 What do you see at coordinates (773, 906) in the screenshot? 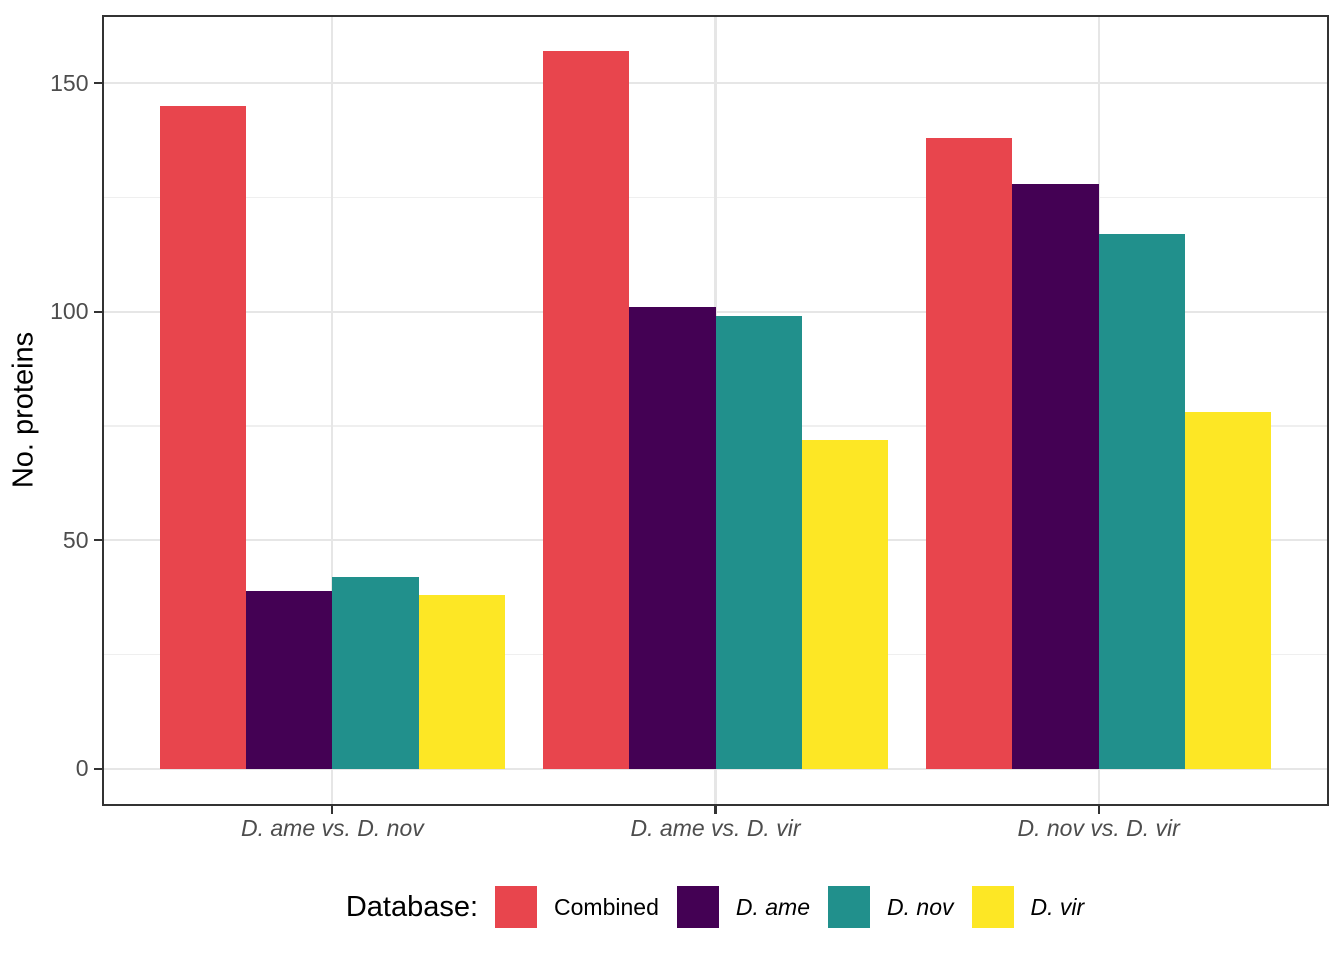
I see `legend-label: D. ame` at bounding box center [773, 906].